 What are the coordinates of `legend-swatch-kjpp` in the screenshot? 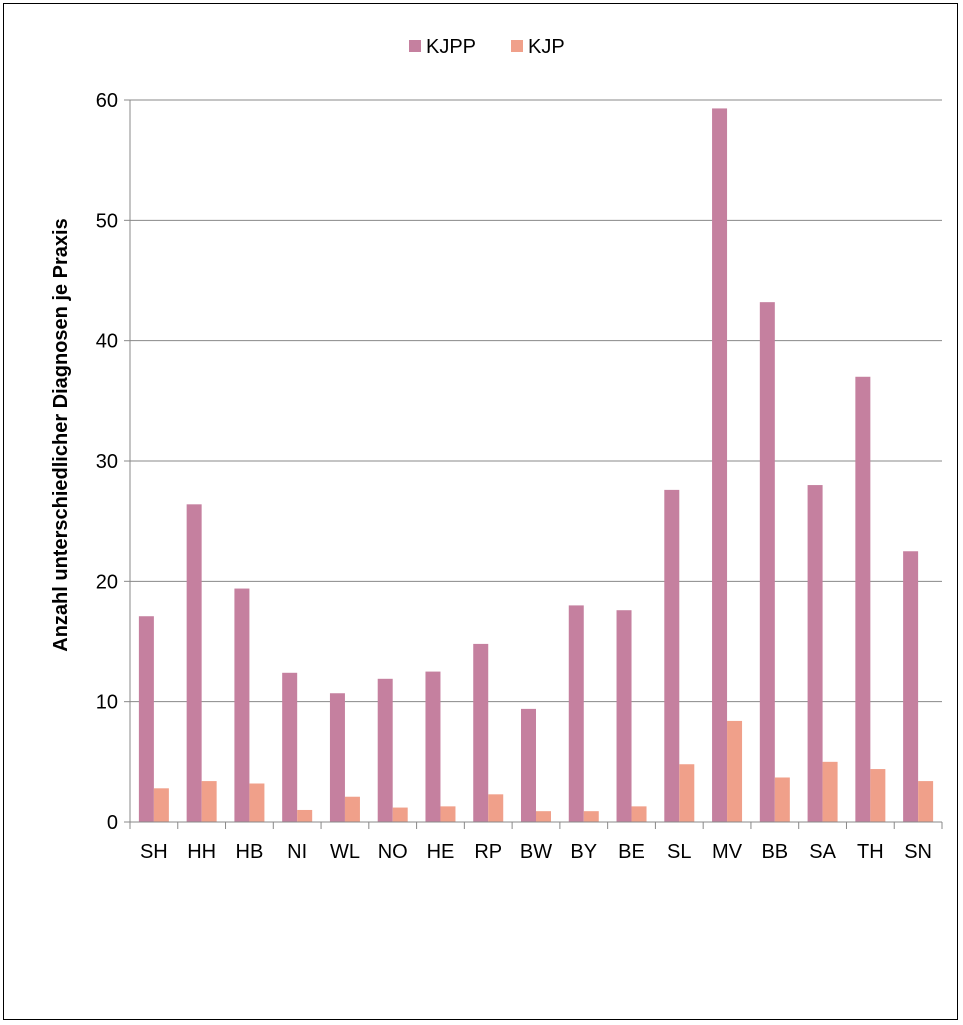 It's located at (415, 46).